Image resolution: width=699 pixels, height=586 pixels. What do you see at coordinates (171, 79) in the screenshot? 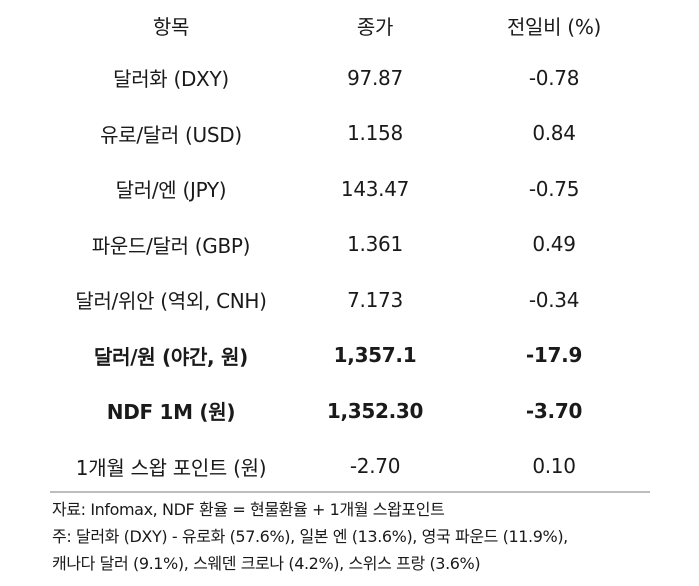
I see `row-item: 달러화 (DXY)` at bounding box center [171, 79].